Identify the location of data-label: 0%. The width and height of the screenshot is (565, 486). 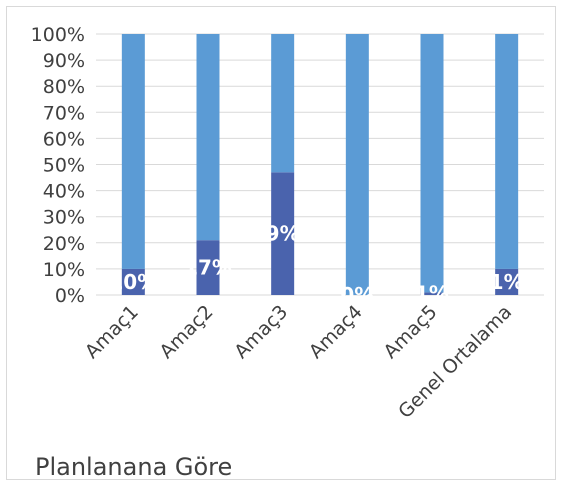
(357, 295).